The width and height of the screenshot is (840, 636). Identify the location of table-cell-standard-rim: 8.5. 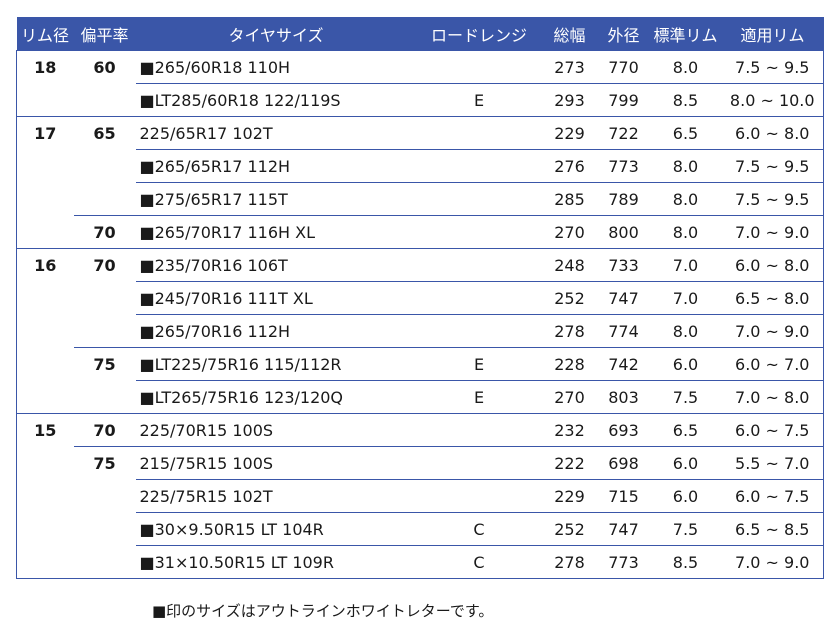
(685, 562).